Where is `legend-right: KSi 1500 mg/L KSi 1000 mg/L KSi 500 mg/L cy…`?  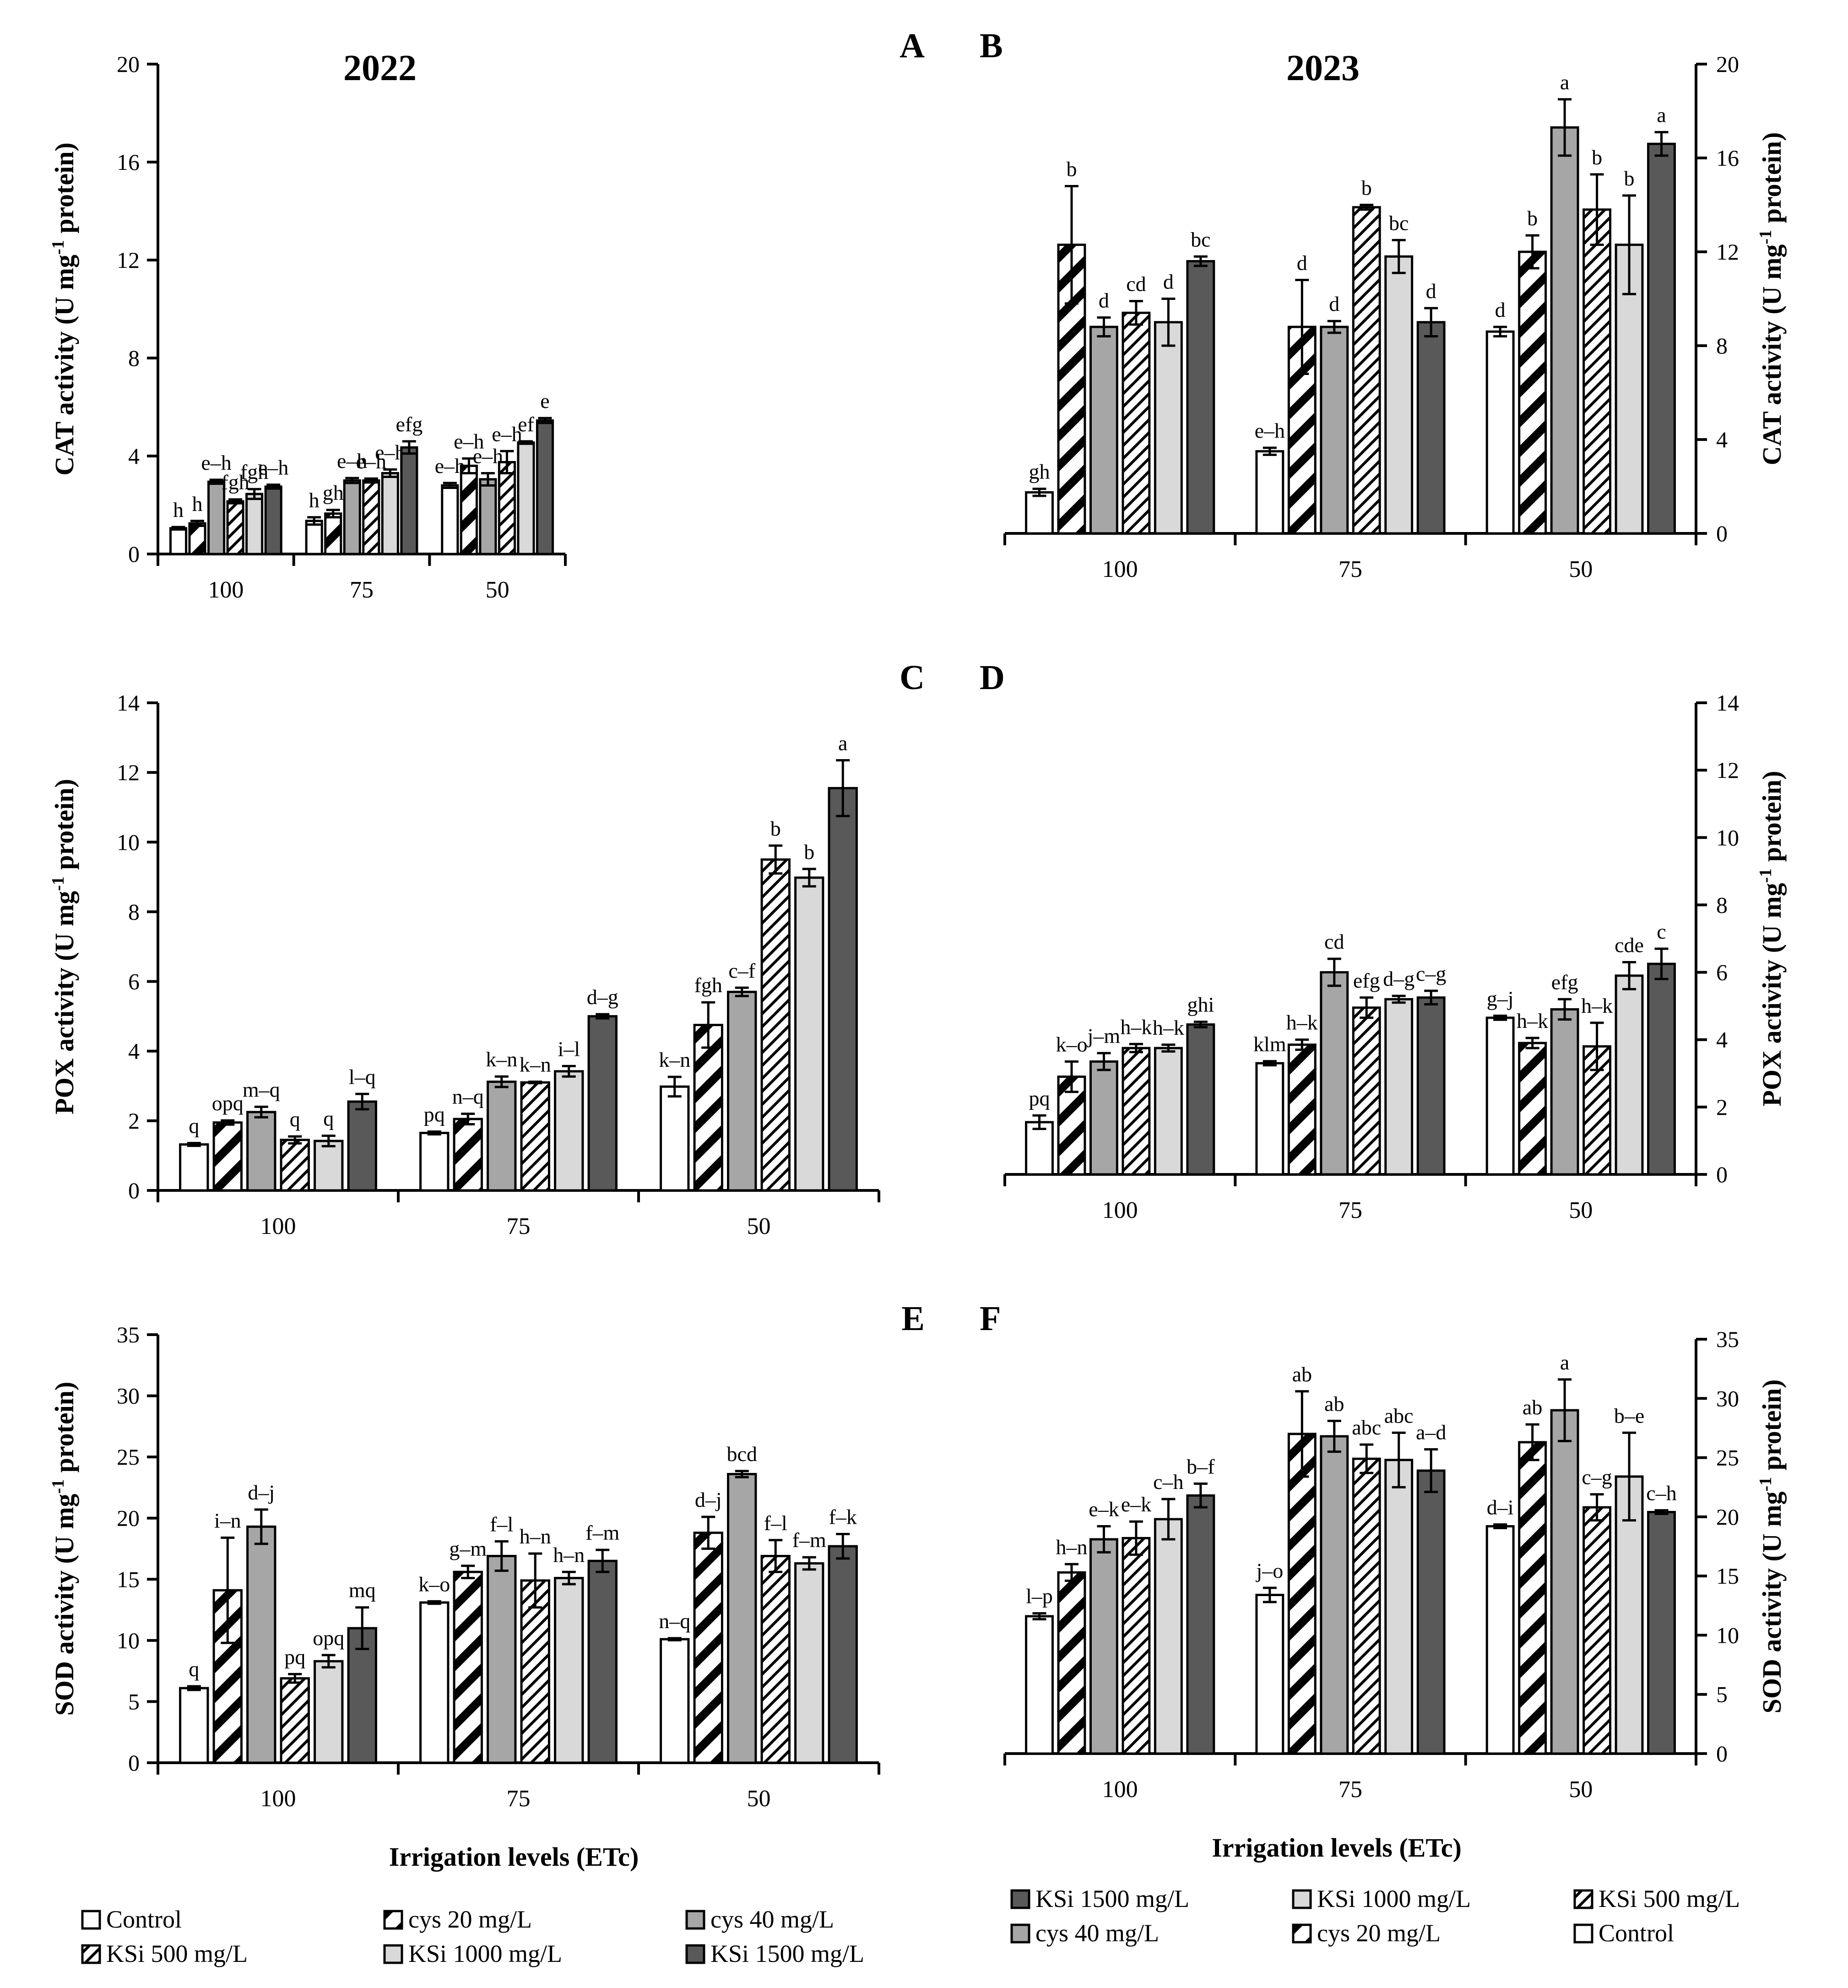
legend-right: KSi 1500 mg/L KSi 1000 mg/L KSi 500 mg/L cy… is located at coordinates (1375, 1916).